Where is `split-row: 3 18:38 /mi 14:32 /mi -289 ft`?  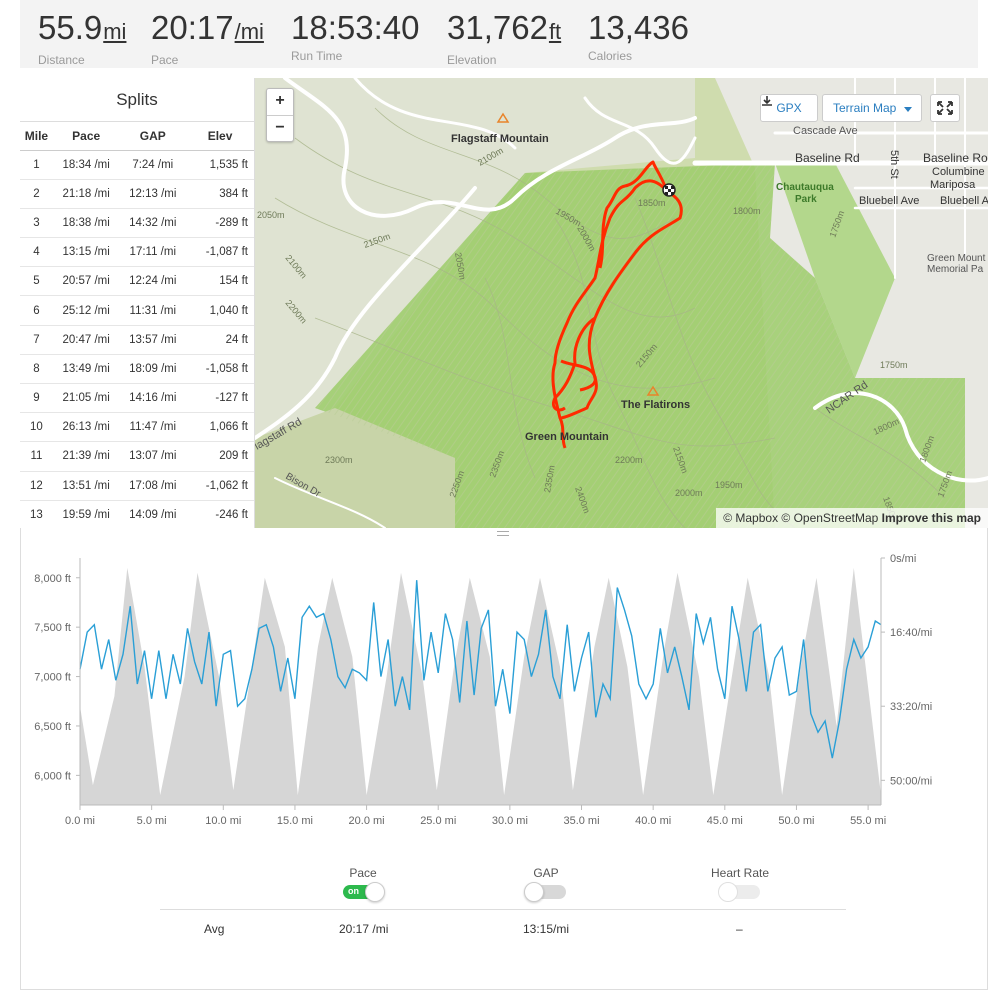 split-row: 3 18:38 /mi 14:32 /mi -289 ft is located at coordinates (137, 223).